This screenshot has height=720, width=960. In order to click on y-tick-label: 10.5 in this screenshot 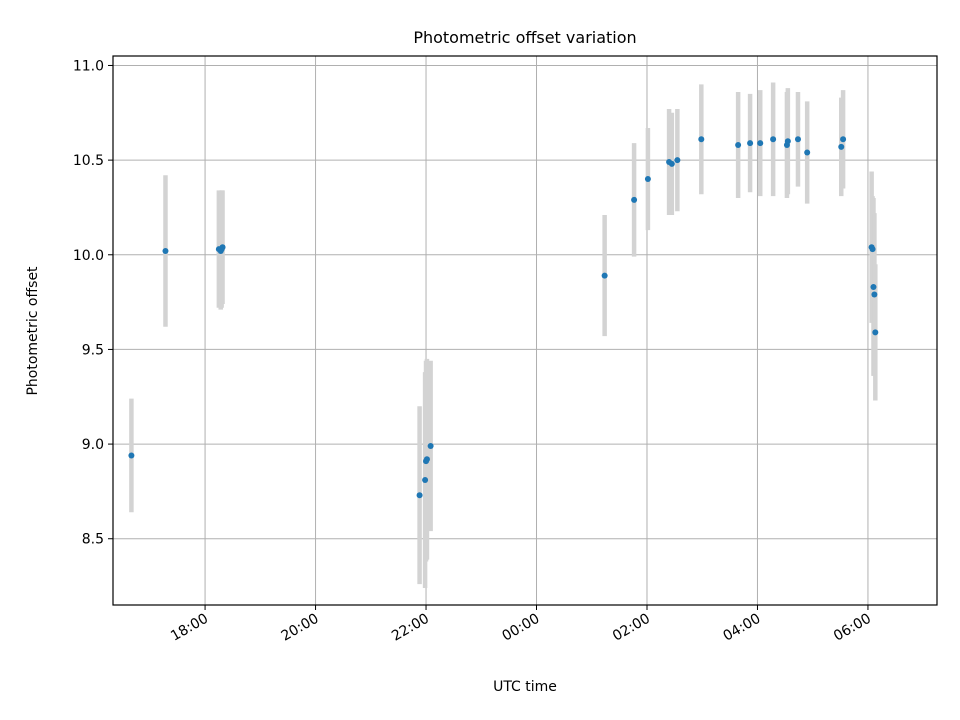, I will do `click(88, 161)`.